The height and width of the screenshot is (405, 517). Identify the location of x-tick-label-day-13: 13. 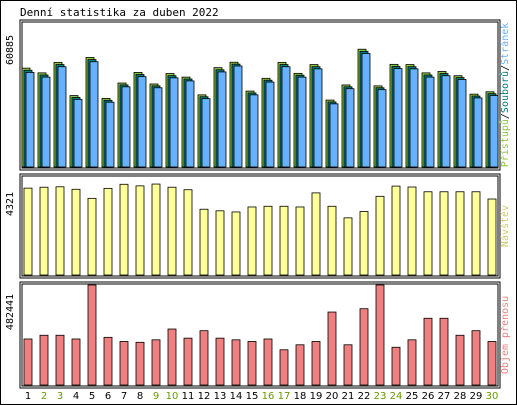
(220, 396).